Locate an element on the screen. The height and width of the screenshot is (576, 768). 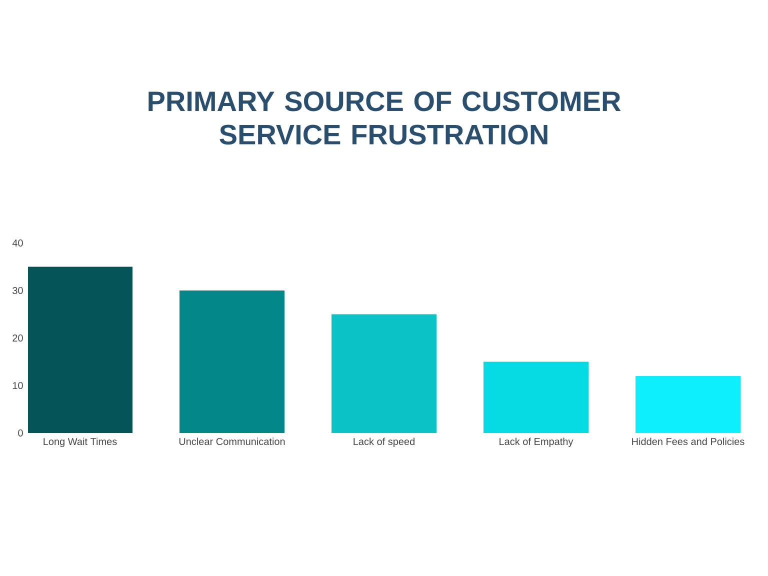
y-tick-label: 20 is located at coordinates (17, 338).